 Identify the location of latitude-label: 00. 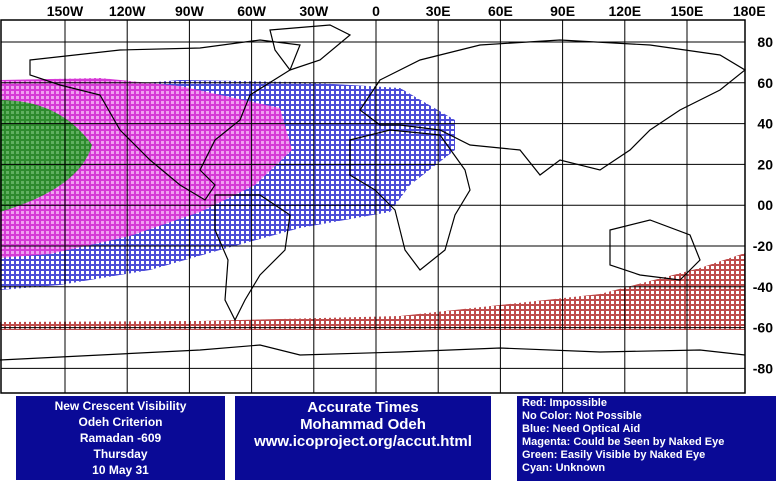
(765, 205).